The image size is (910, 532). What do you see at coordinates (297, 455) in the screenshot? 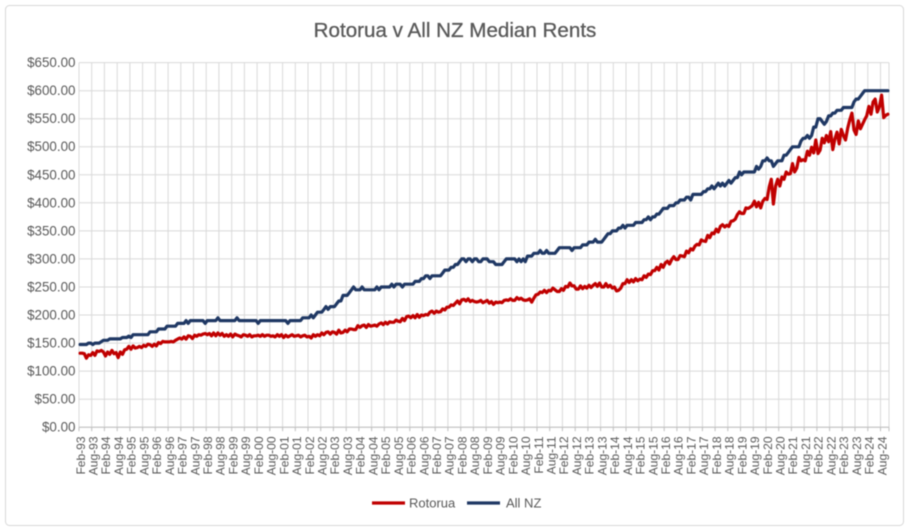
I see `svg-text: Aug-01` at bounding box center [297, 455].